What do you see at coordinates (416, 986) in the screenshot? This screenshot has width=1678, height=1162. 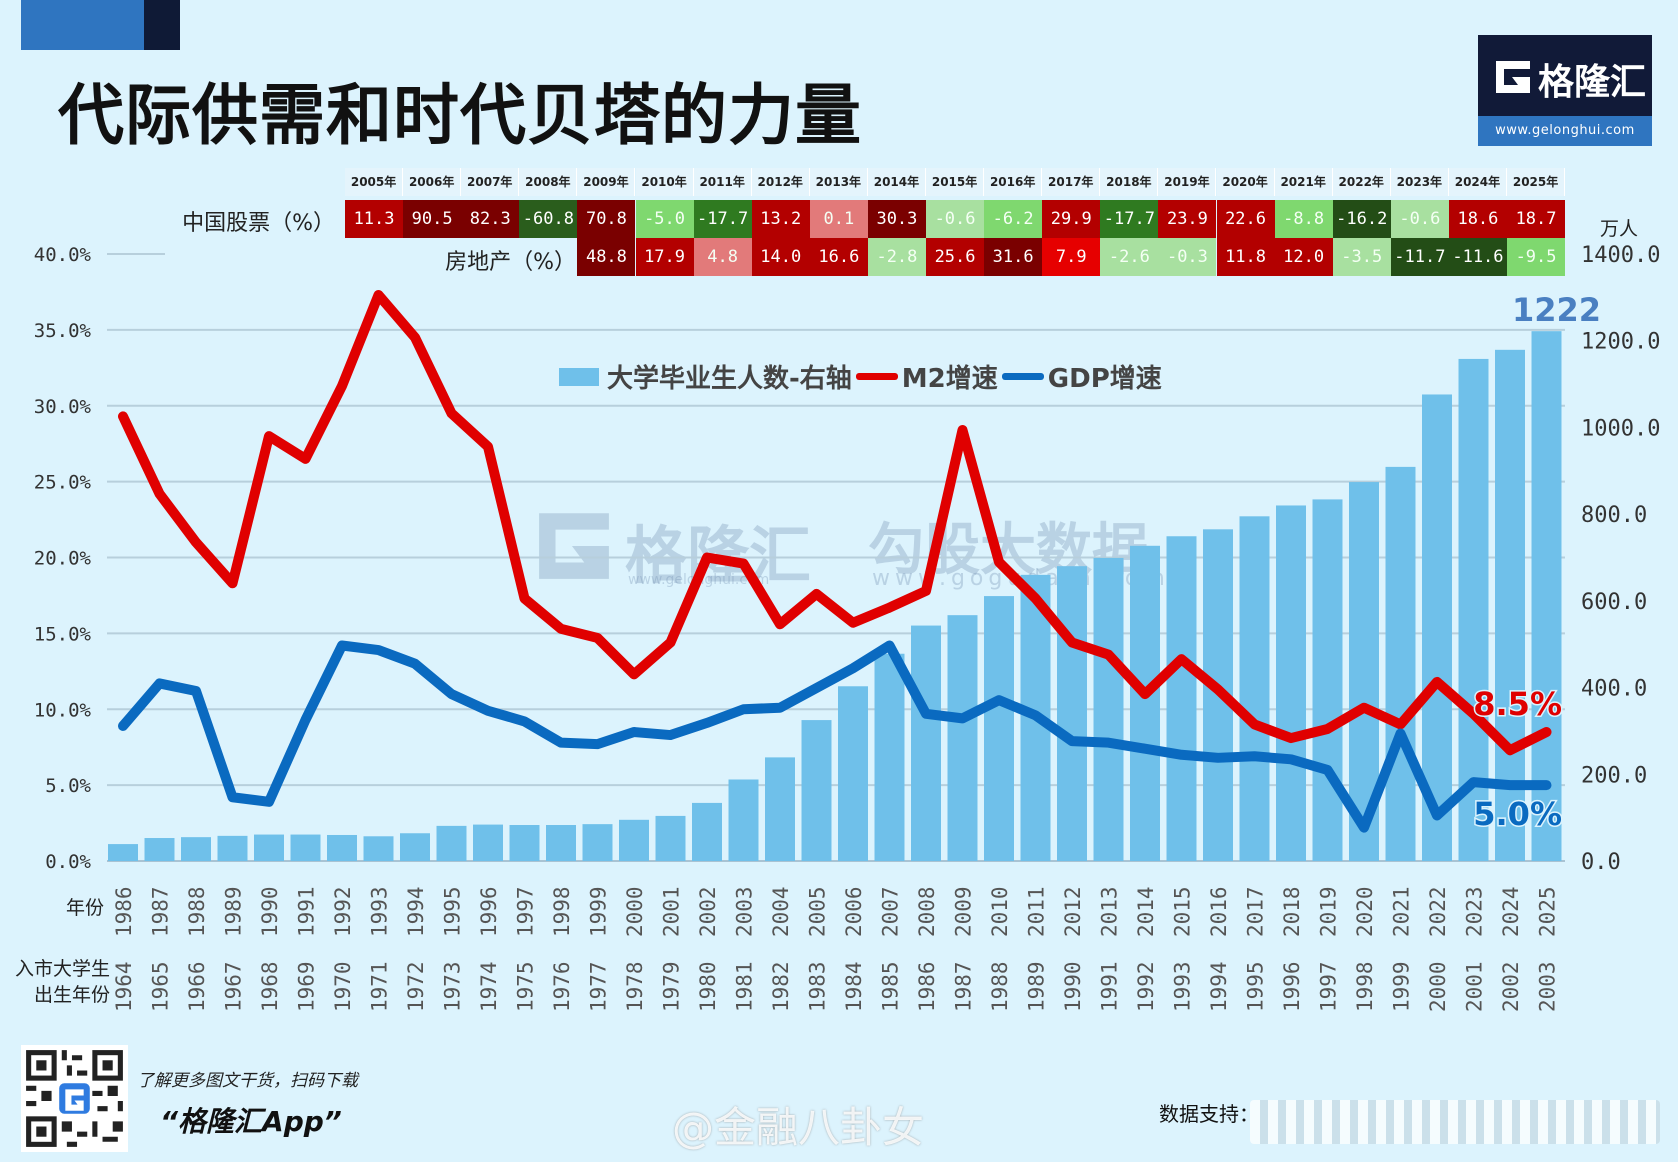 I see `x-tick-birth-year: 1972` at bounding box center [416, 986].